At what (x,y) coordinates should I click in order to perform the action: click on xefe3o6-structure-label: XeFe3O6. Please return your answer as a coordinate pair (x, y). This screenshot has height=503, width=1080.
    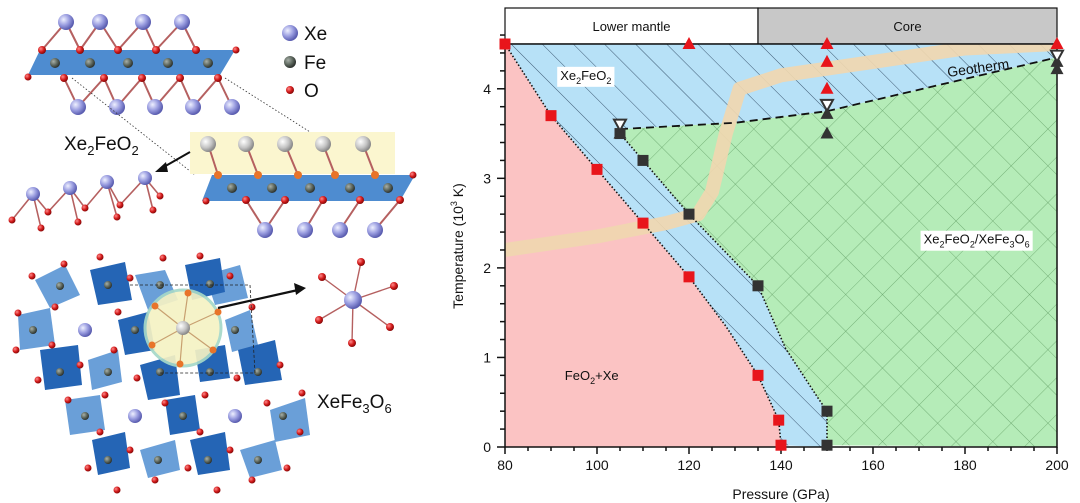
    Looking at the image, I should click on (354, 404).